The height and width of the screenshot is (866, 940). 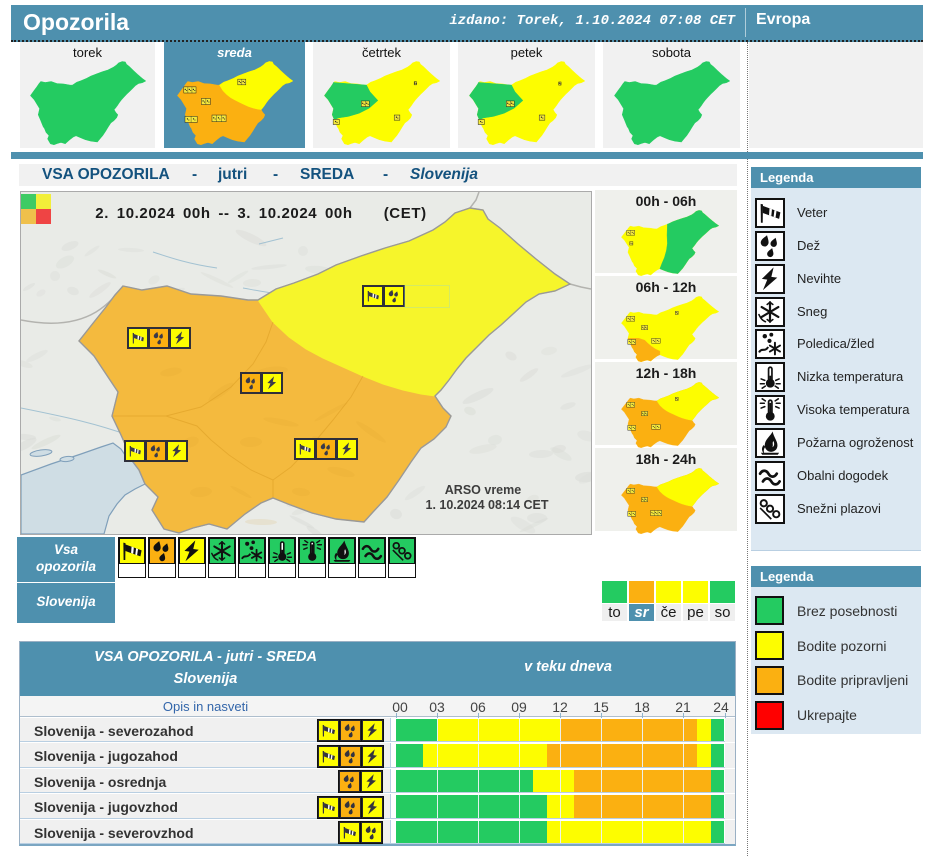 I want to click on svg-text:2. 10.2024 00h -- 3. 10.202: 2. 10.2024 00h -- 3. 10.2024 00h (CET), so click(x=260, y=213).